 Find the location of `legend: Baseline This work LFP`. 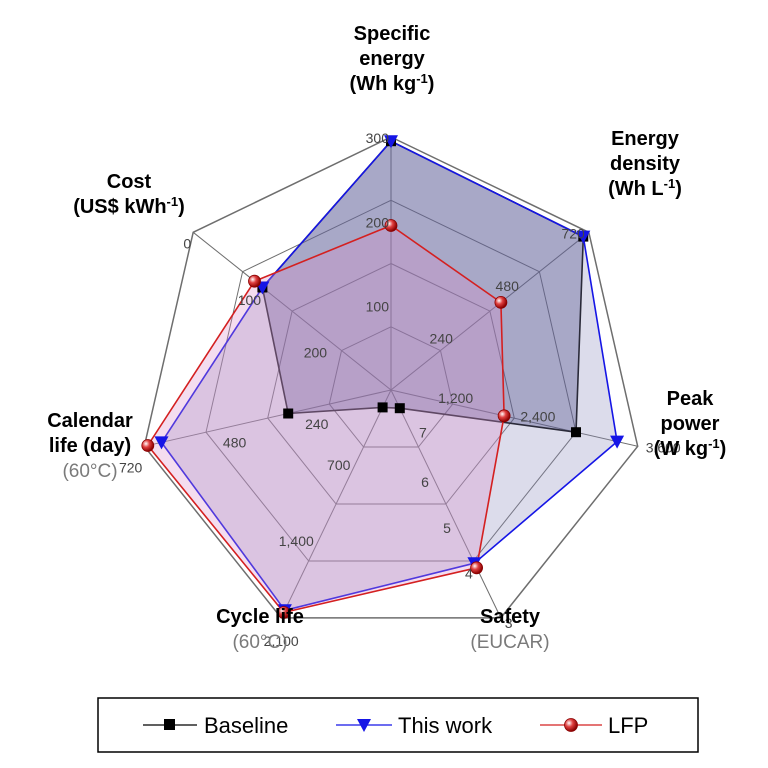

legend: Baseline This work LFP is located at coordinates (398, 725).